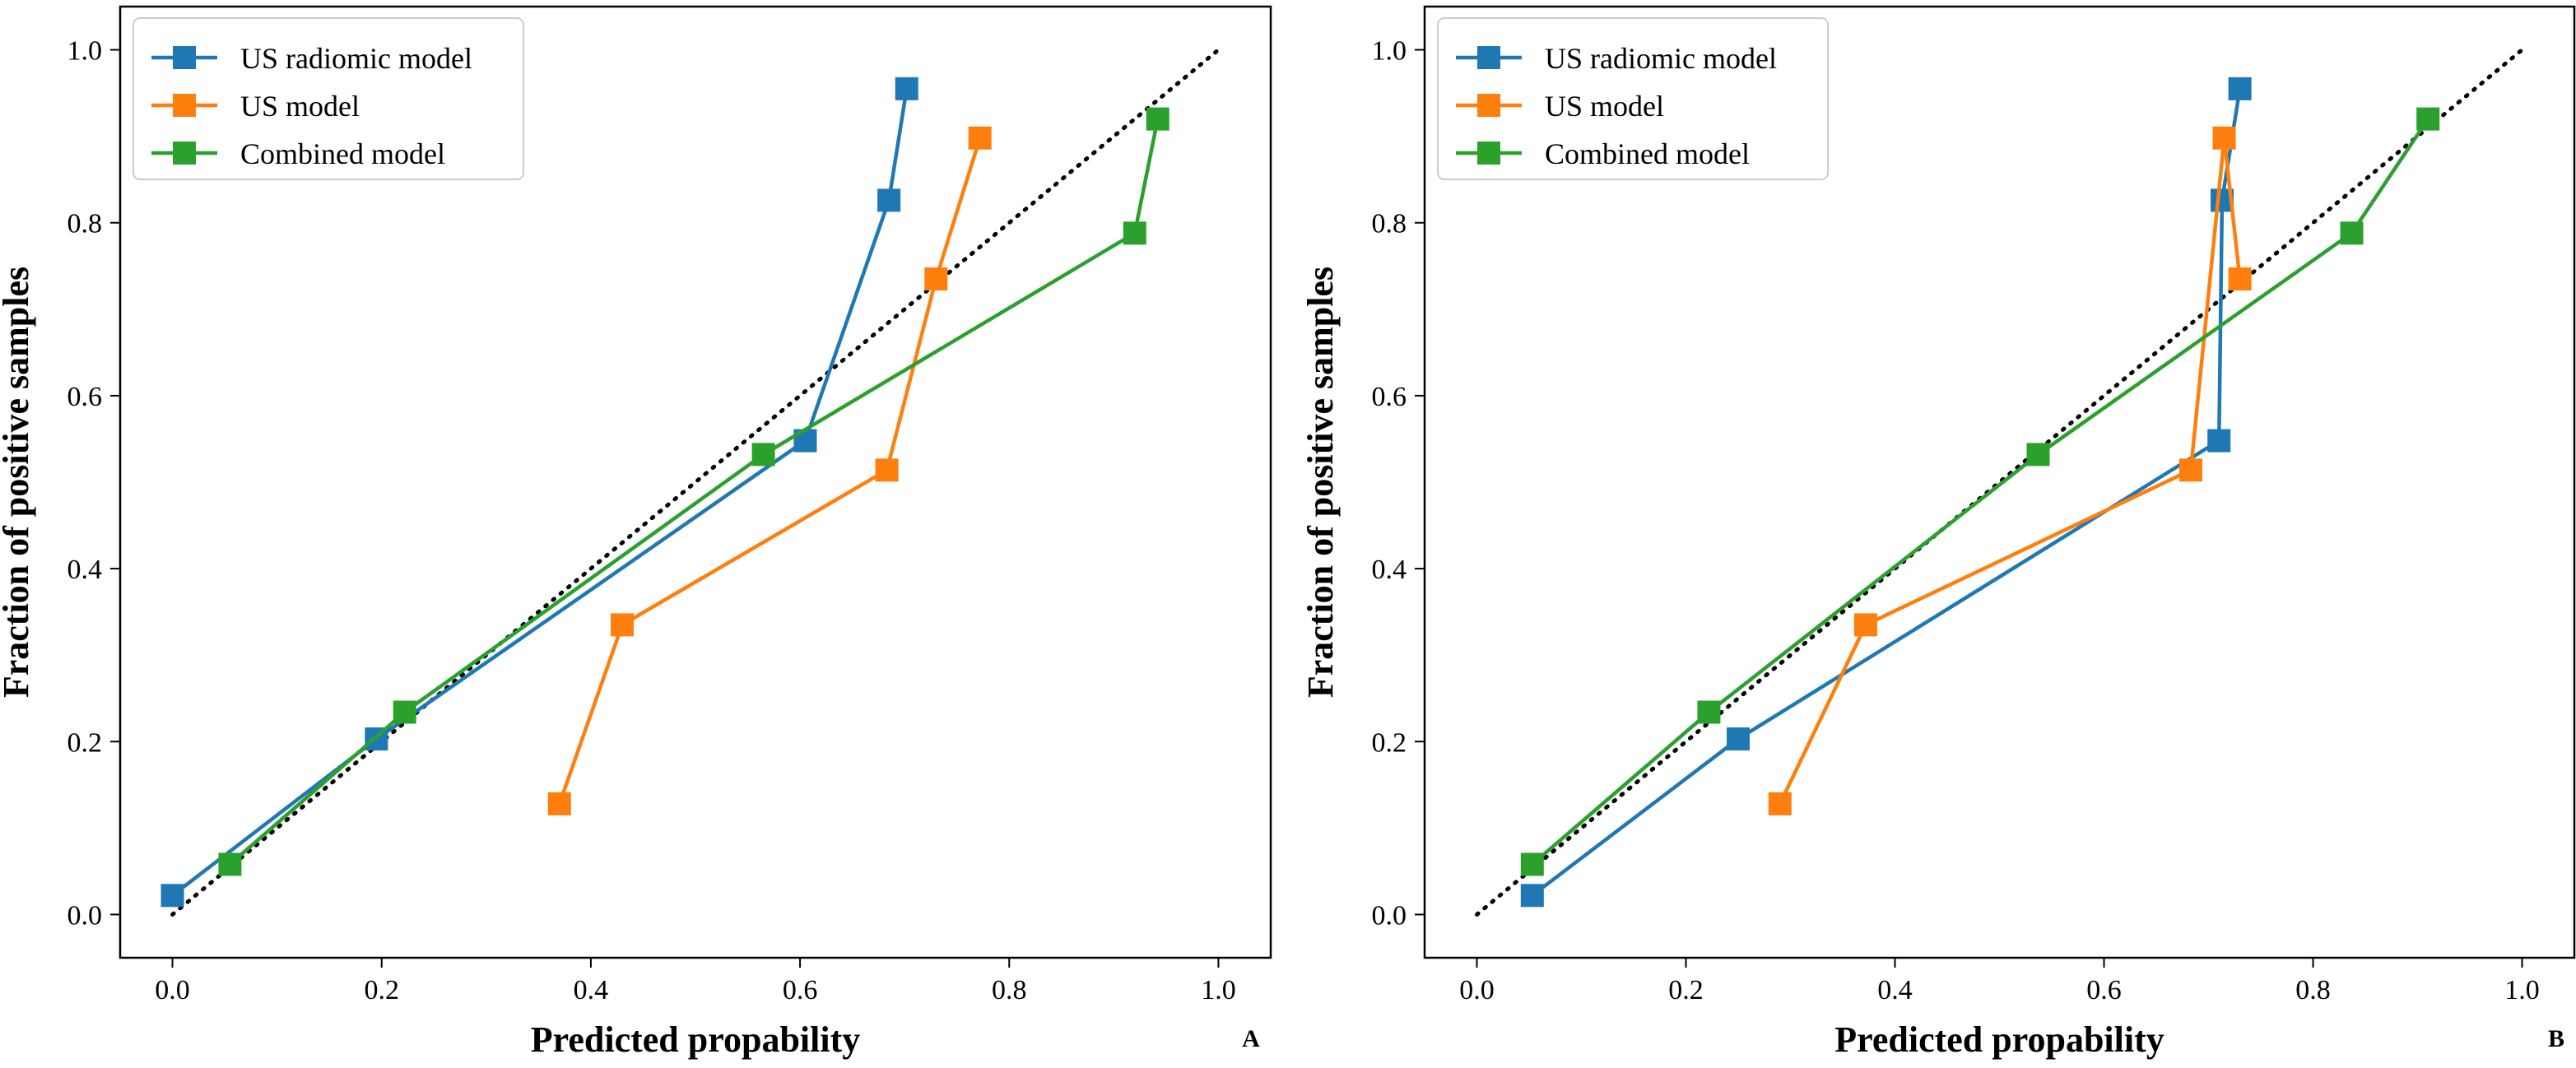 This screenshot has width=2576, height=1068. What do you see at coordinates (1251, 1038) in the screenshot?
I see `panel-label: A` at bounding box center [1251, 1038].